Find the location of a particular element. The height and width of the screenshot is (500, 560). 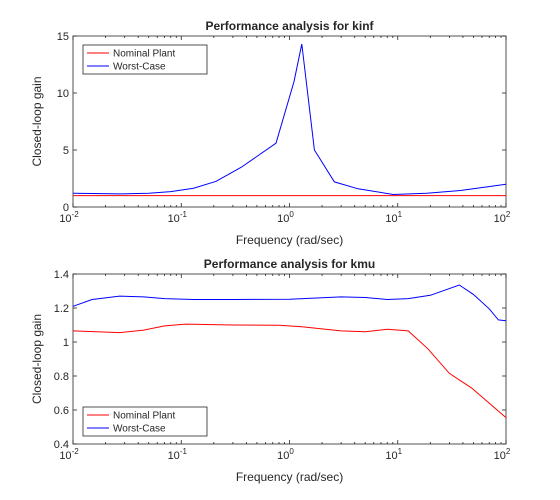

y-tick-label: 0.4 is located at coordinates (61, 445).